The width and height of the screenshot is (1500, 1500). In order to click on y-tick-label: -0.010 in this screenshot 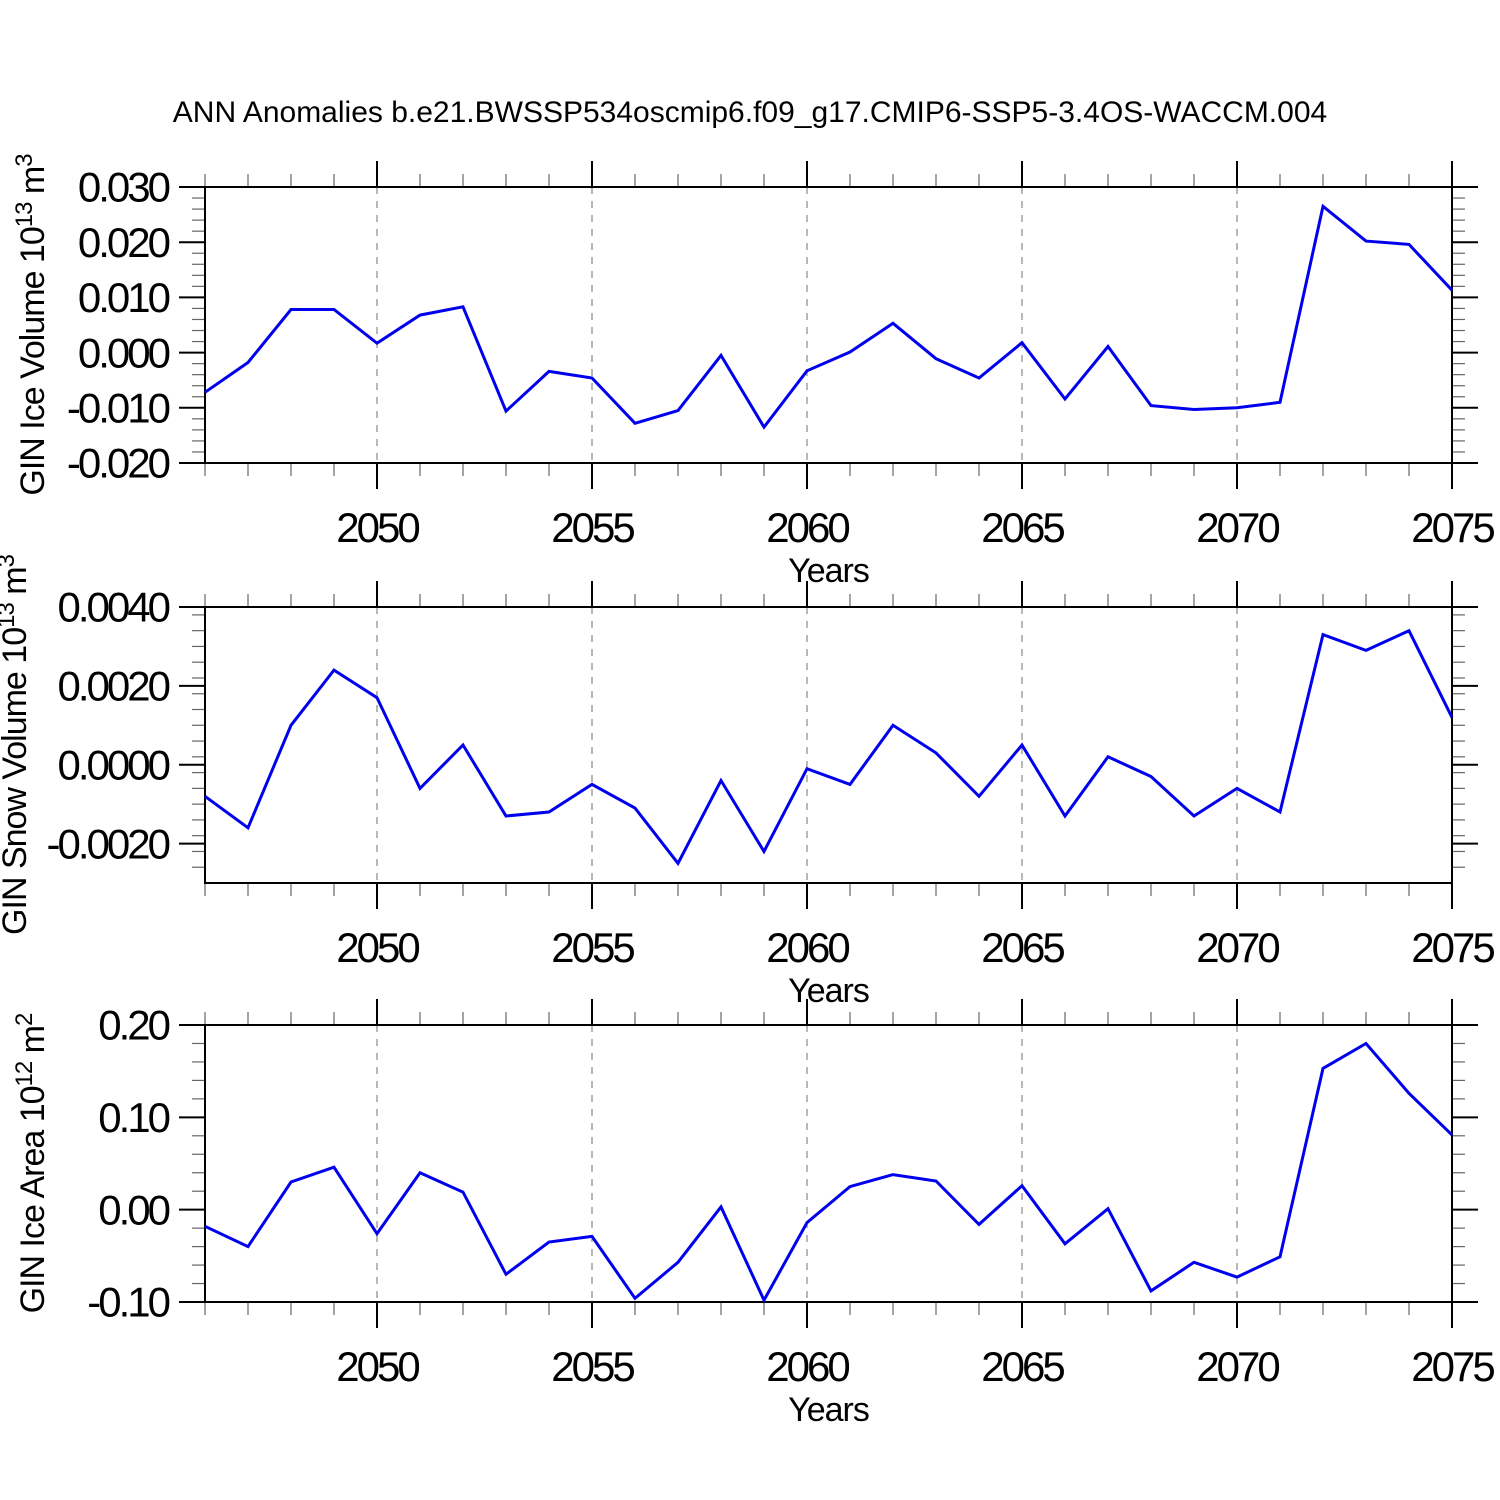, I will do `click(118, 408)`.